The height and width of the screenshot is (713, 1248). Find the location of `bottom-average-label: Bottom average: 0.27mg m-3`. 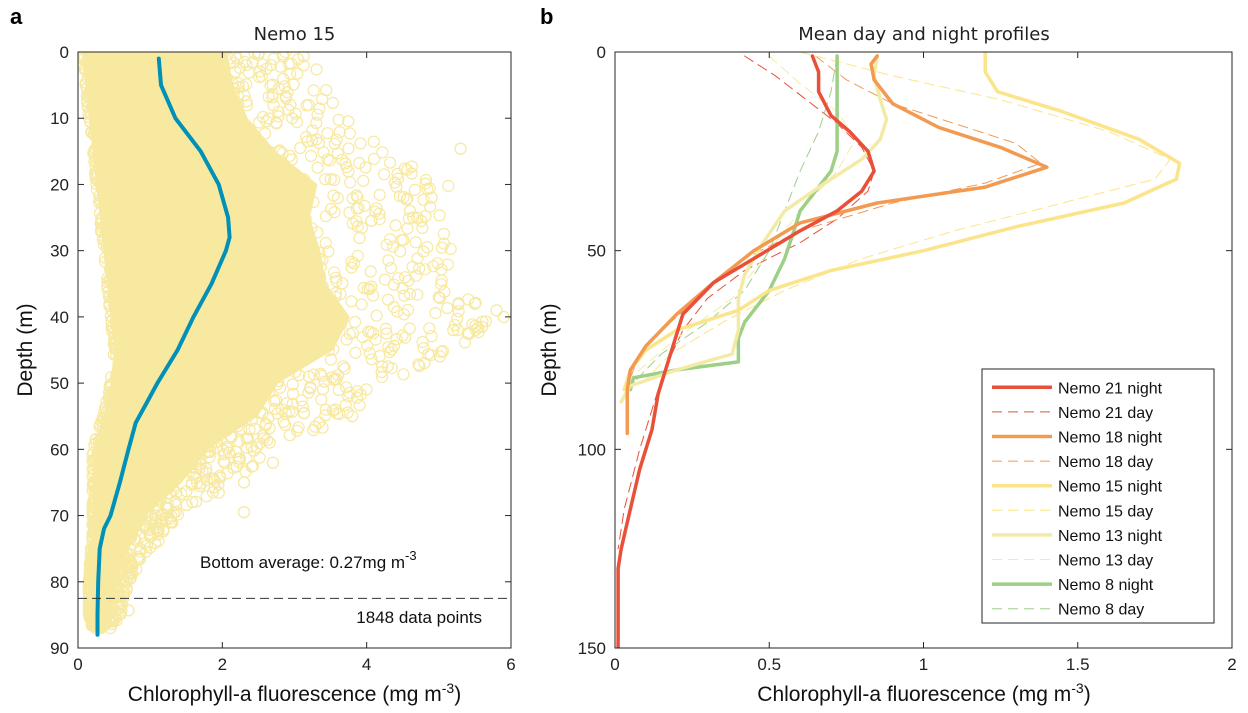

bottom-average-label: Bottom average: 0.27mg m-3 is located at coordinates (308, 560).